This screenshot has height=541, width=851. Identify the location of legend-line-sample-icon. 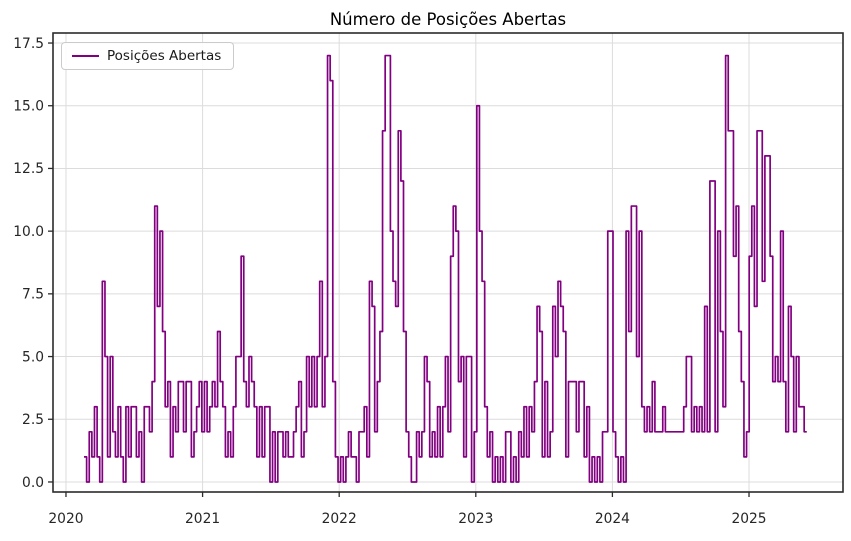
(85, 56).